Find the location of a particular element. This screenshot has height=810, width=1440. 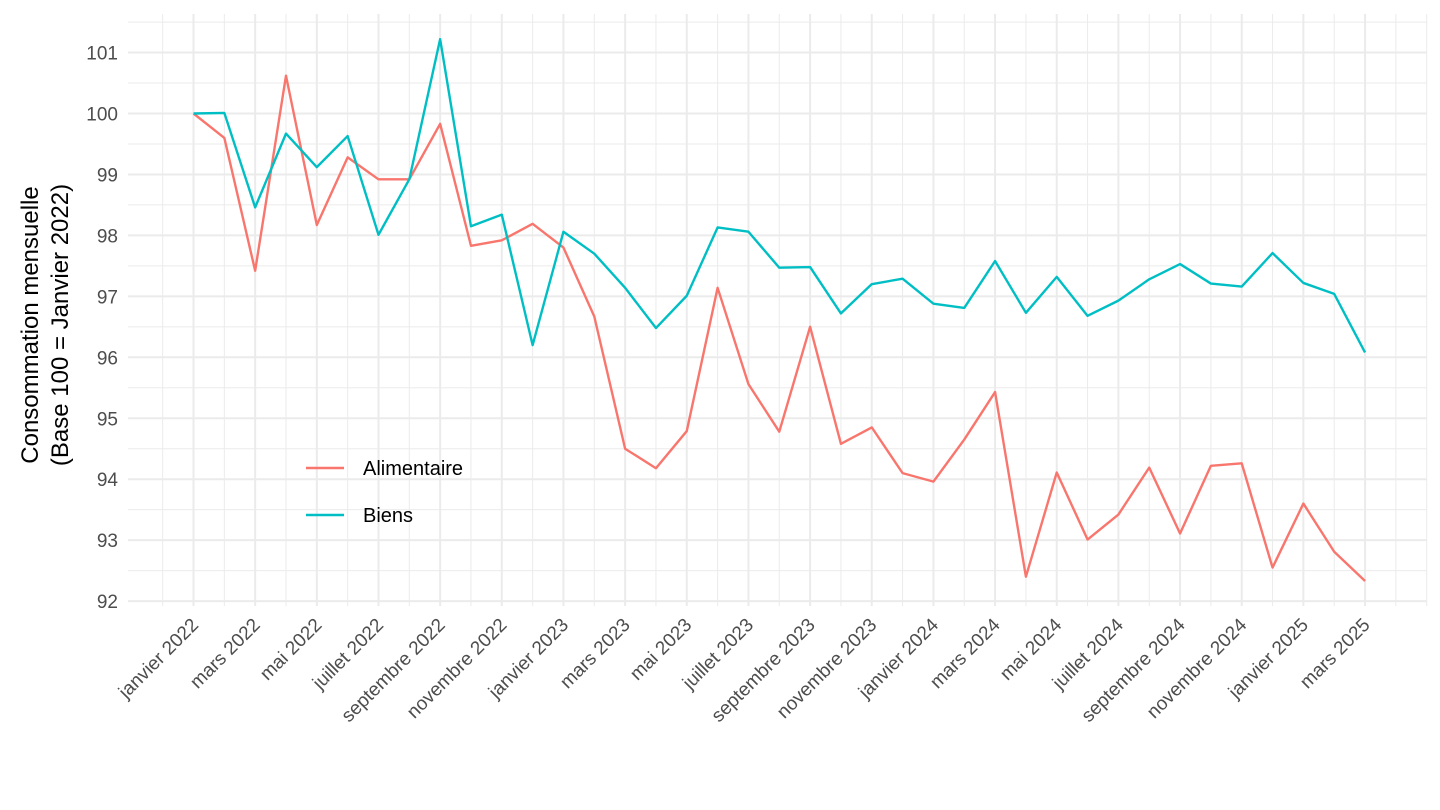

y-tick-label: 101 is located at coordinates (102, 54).